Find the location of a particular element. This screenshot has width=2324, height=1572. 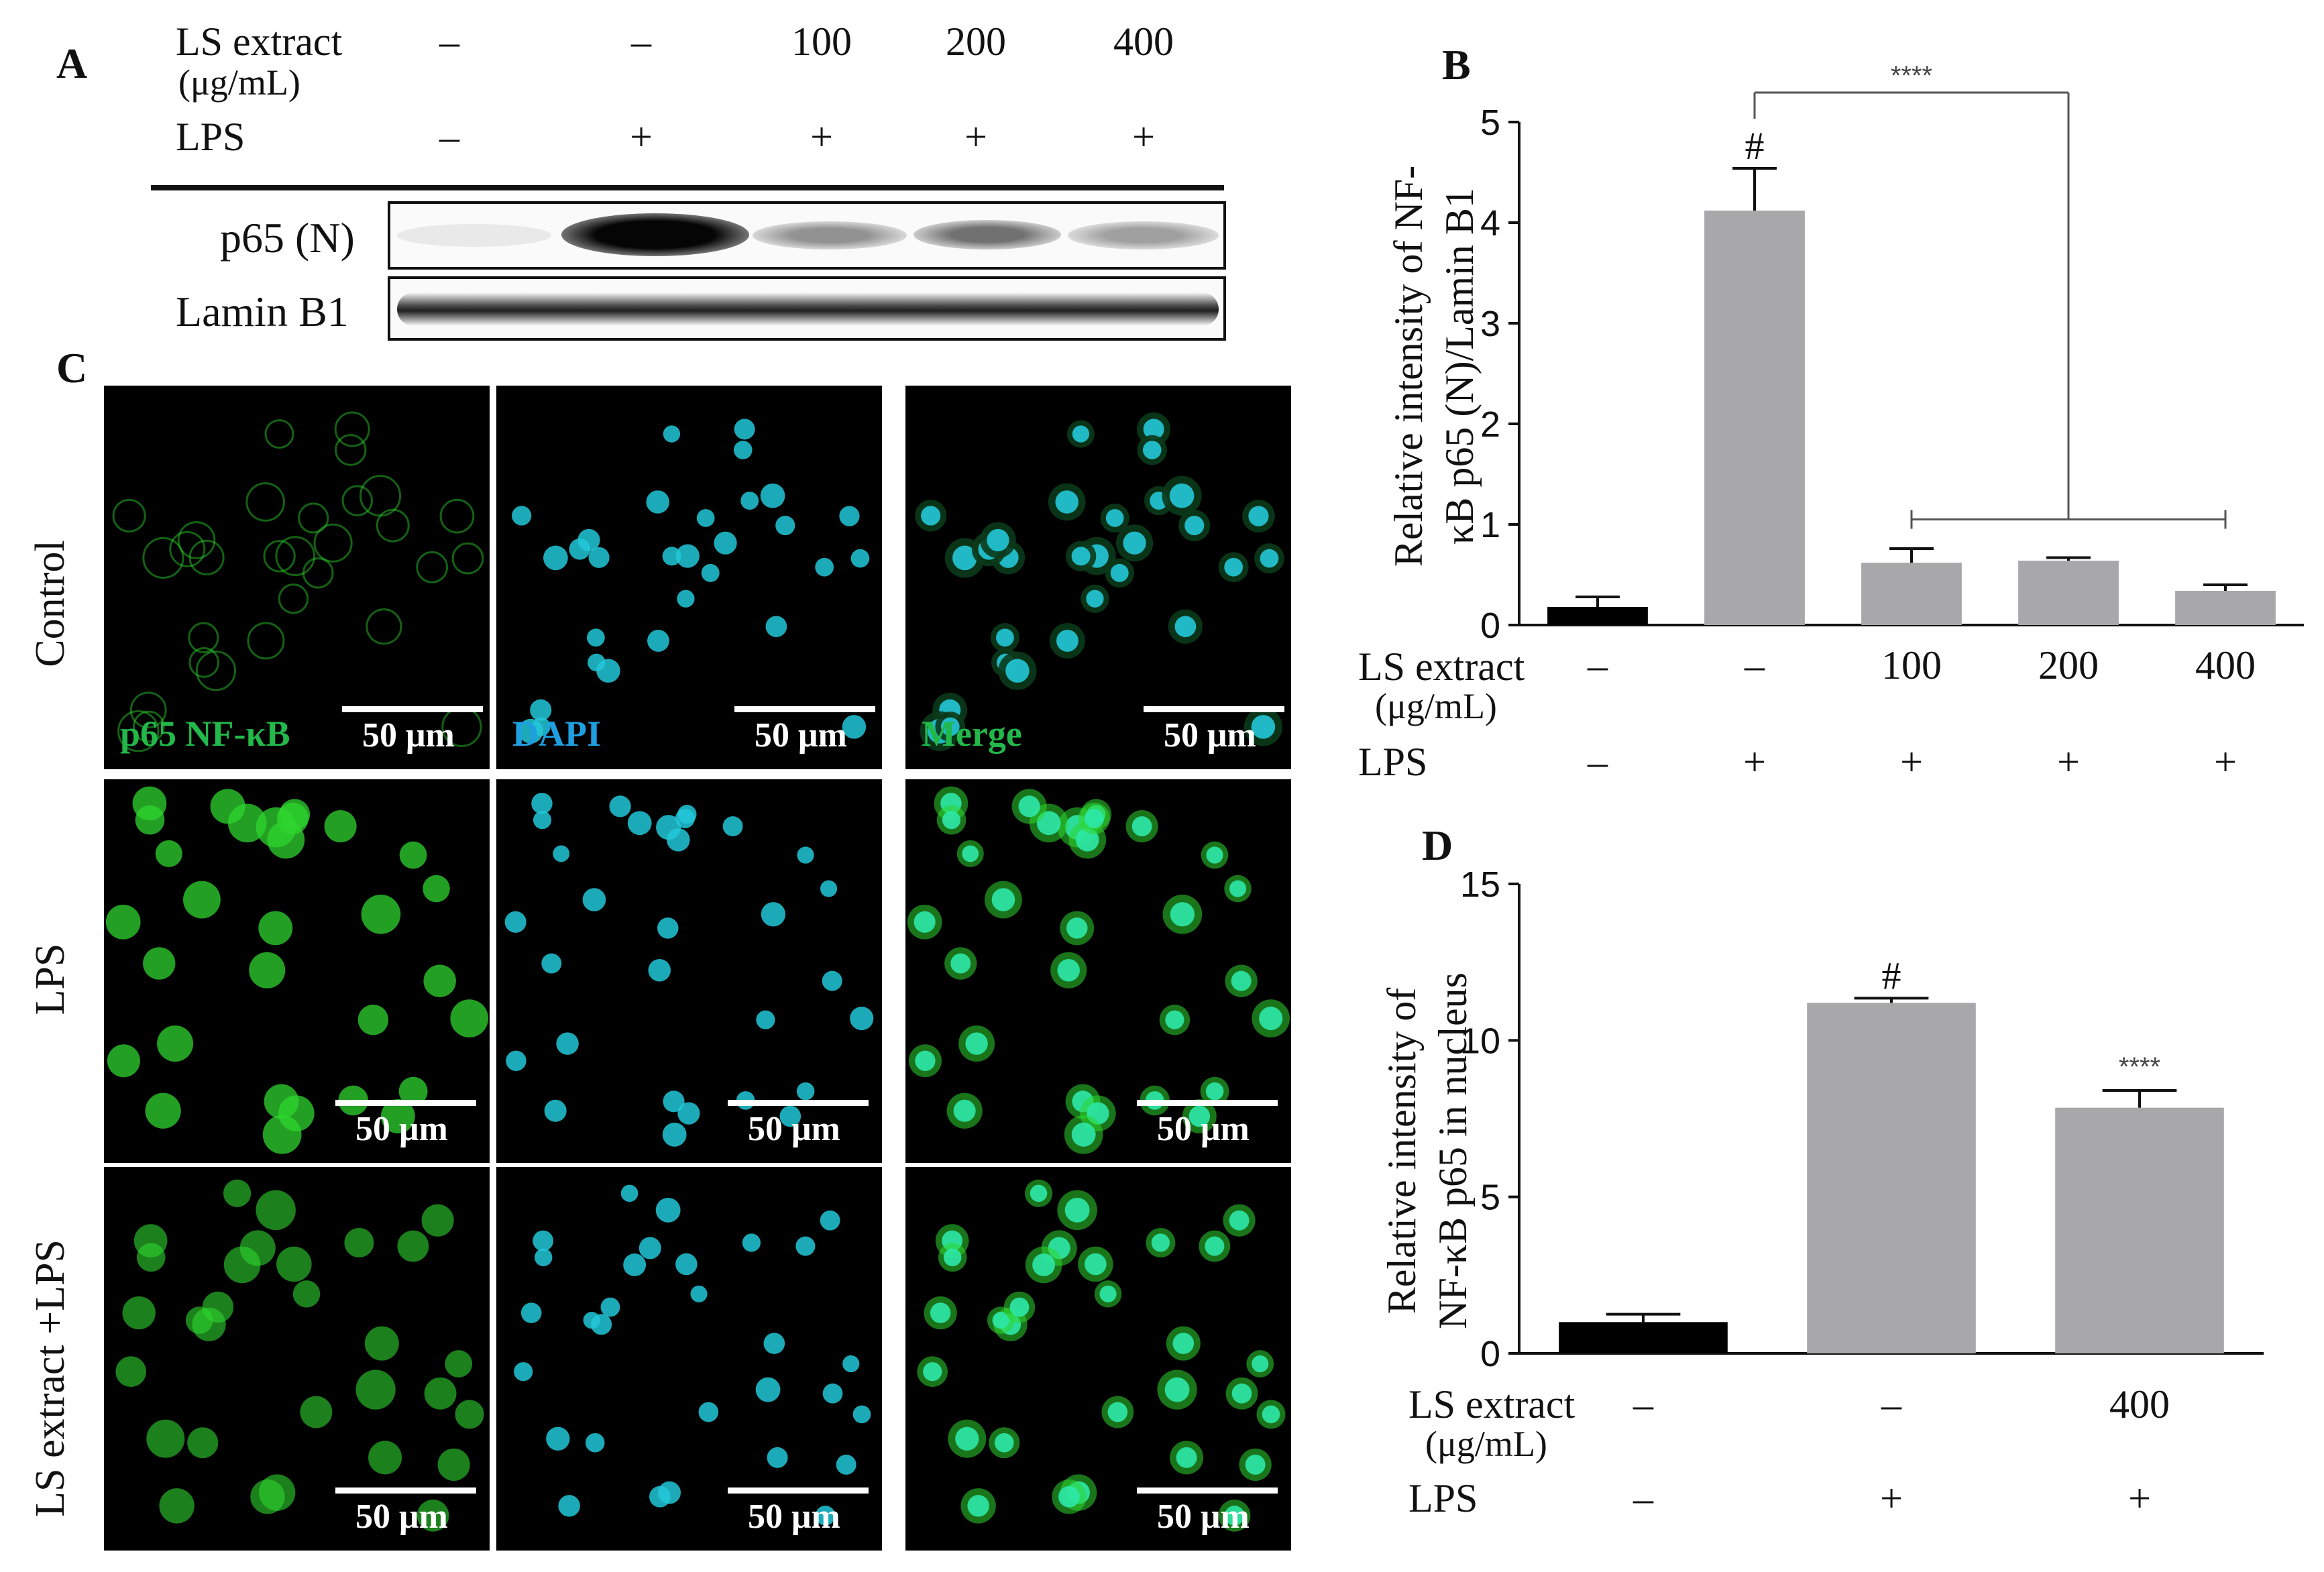

channel-label: p65 NF-κB is located at coordinates (205, 734).